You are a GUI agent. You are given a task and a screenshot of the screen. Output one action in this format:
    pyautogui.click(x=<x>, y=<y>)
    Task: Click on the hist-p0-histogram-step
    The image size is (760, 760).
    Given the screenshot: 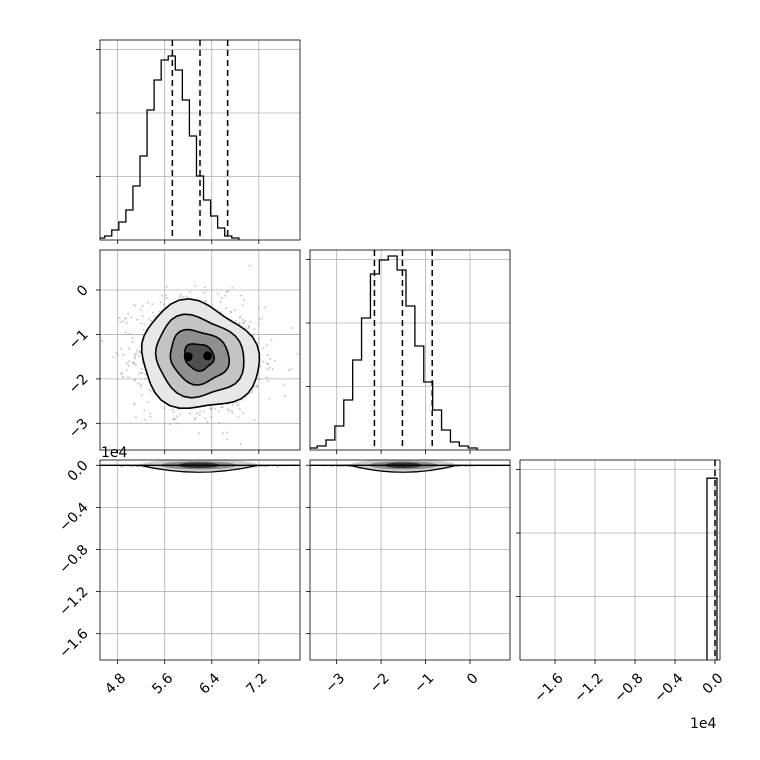 What is the action you would take?
    pyautogui.click(x=170, y=147)
    